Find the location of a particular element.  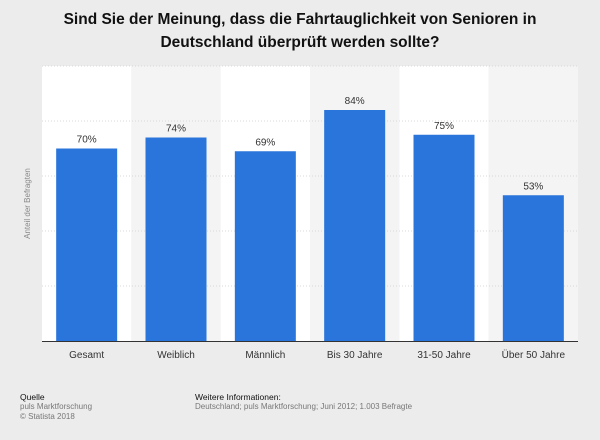

source-heading: Quelle is located at coordinates (32, 397).